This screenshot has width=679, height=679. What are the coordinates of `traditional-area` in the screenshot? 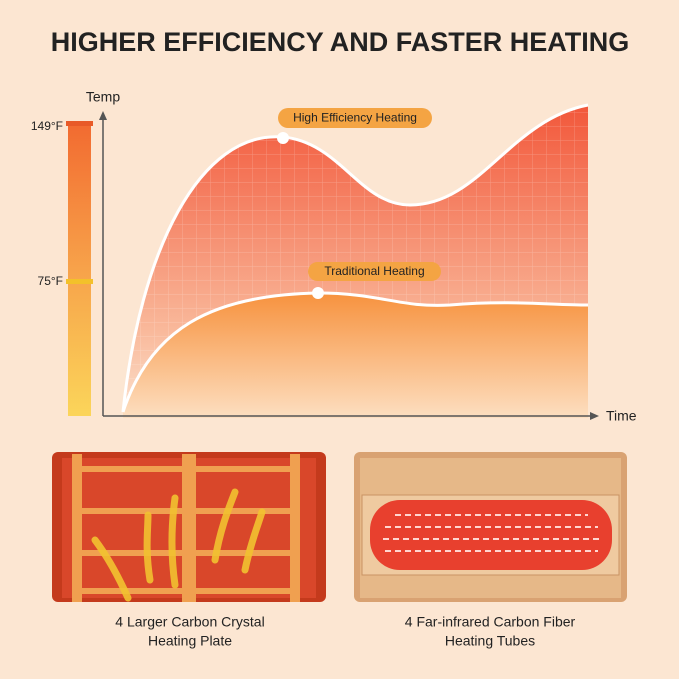 It's located at (355, 359).